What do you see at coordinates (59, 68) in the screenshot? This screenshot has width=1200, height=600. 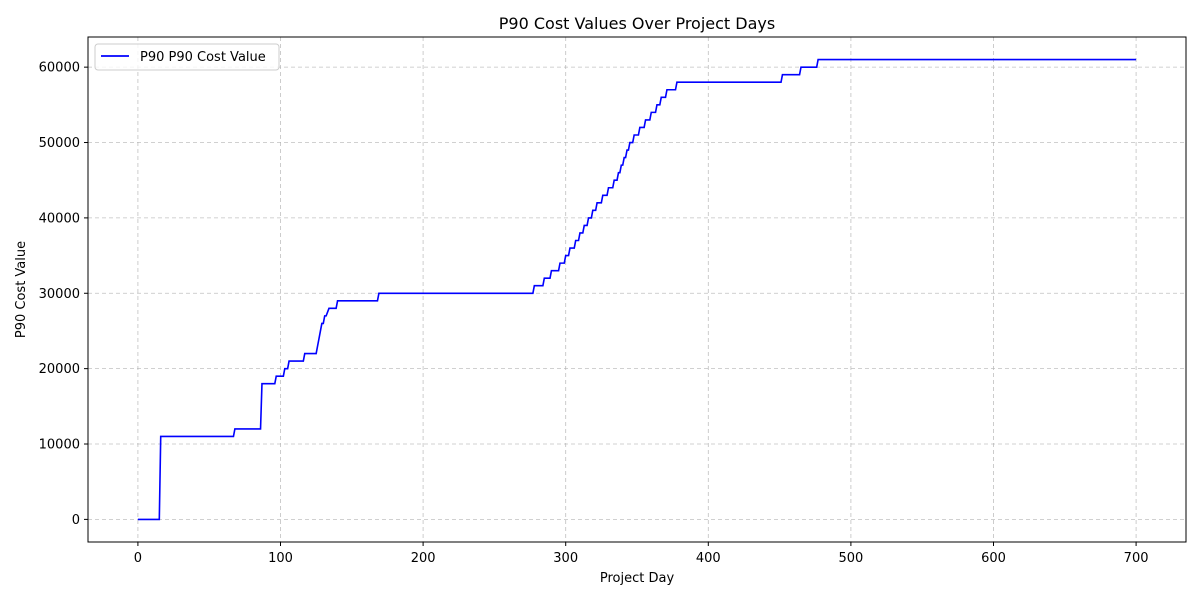 I see `y-tick-label: 60000` at bounding box center [59, 68].